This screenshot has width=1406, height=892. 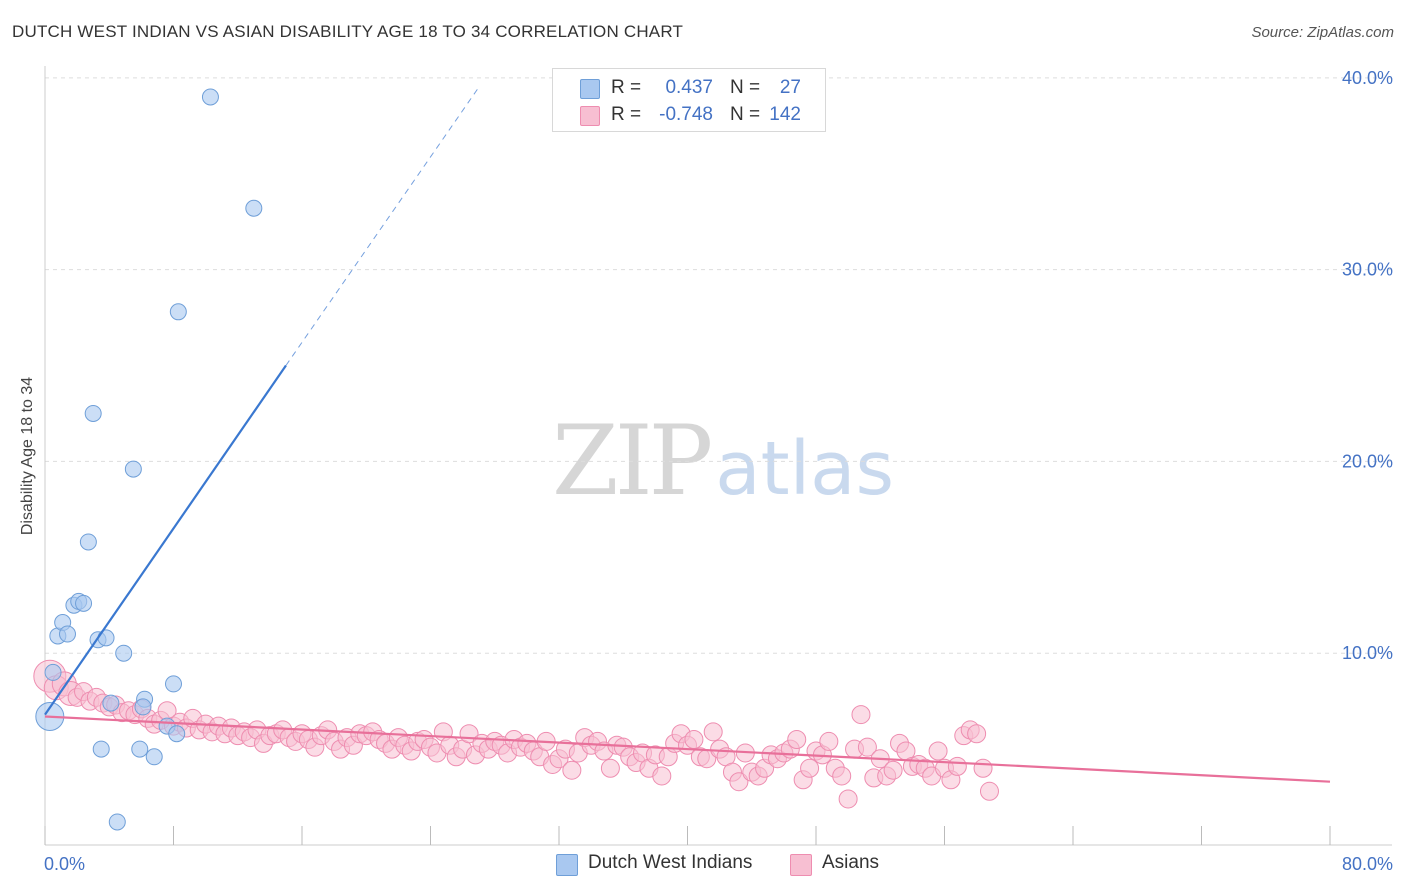 What do you see at coordinates (851, 862) in the screenshot?
I see `legend-label: Asians` at bounding box center [851, 862].